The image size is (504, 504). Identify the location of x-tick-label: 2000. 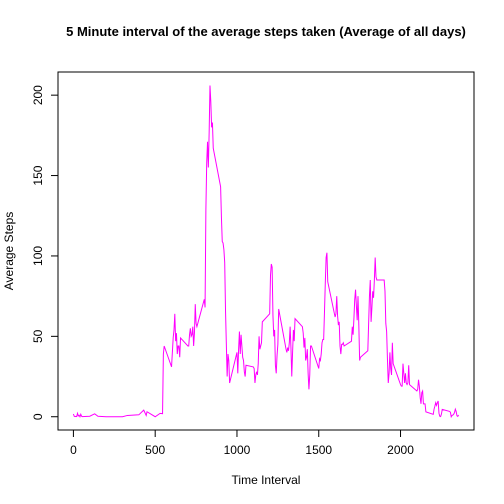
(400, 450).